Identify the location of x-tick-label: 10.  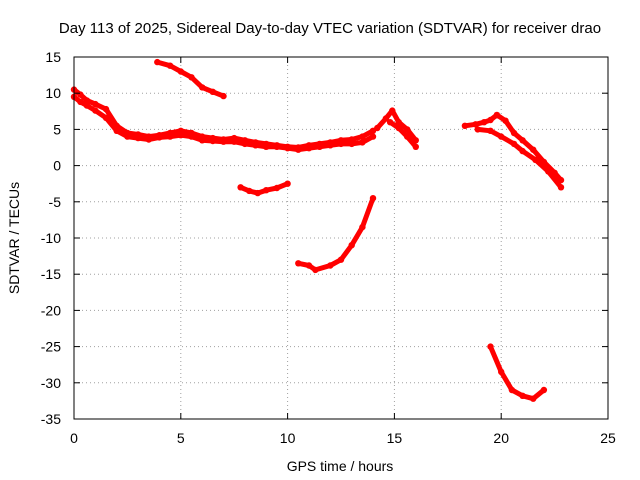
(288, 438).